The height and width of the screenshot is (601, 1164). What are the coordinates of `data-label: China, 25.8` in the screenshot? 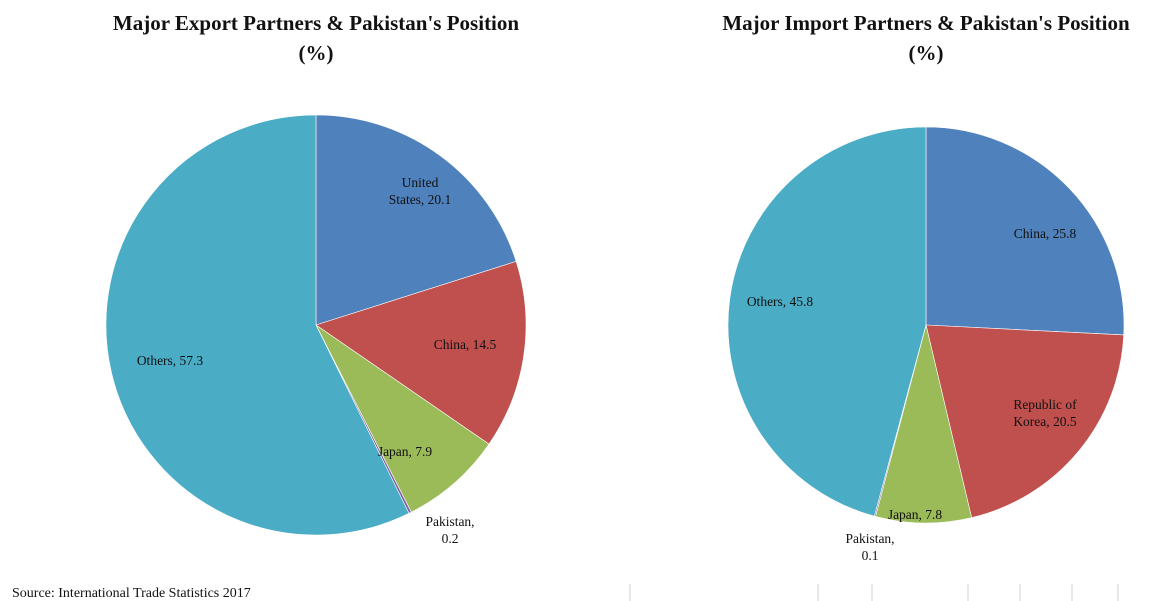 It's located at (1045, 233).